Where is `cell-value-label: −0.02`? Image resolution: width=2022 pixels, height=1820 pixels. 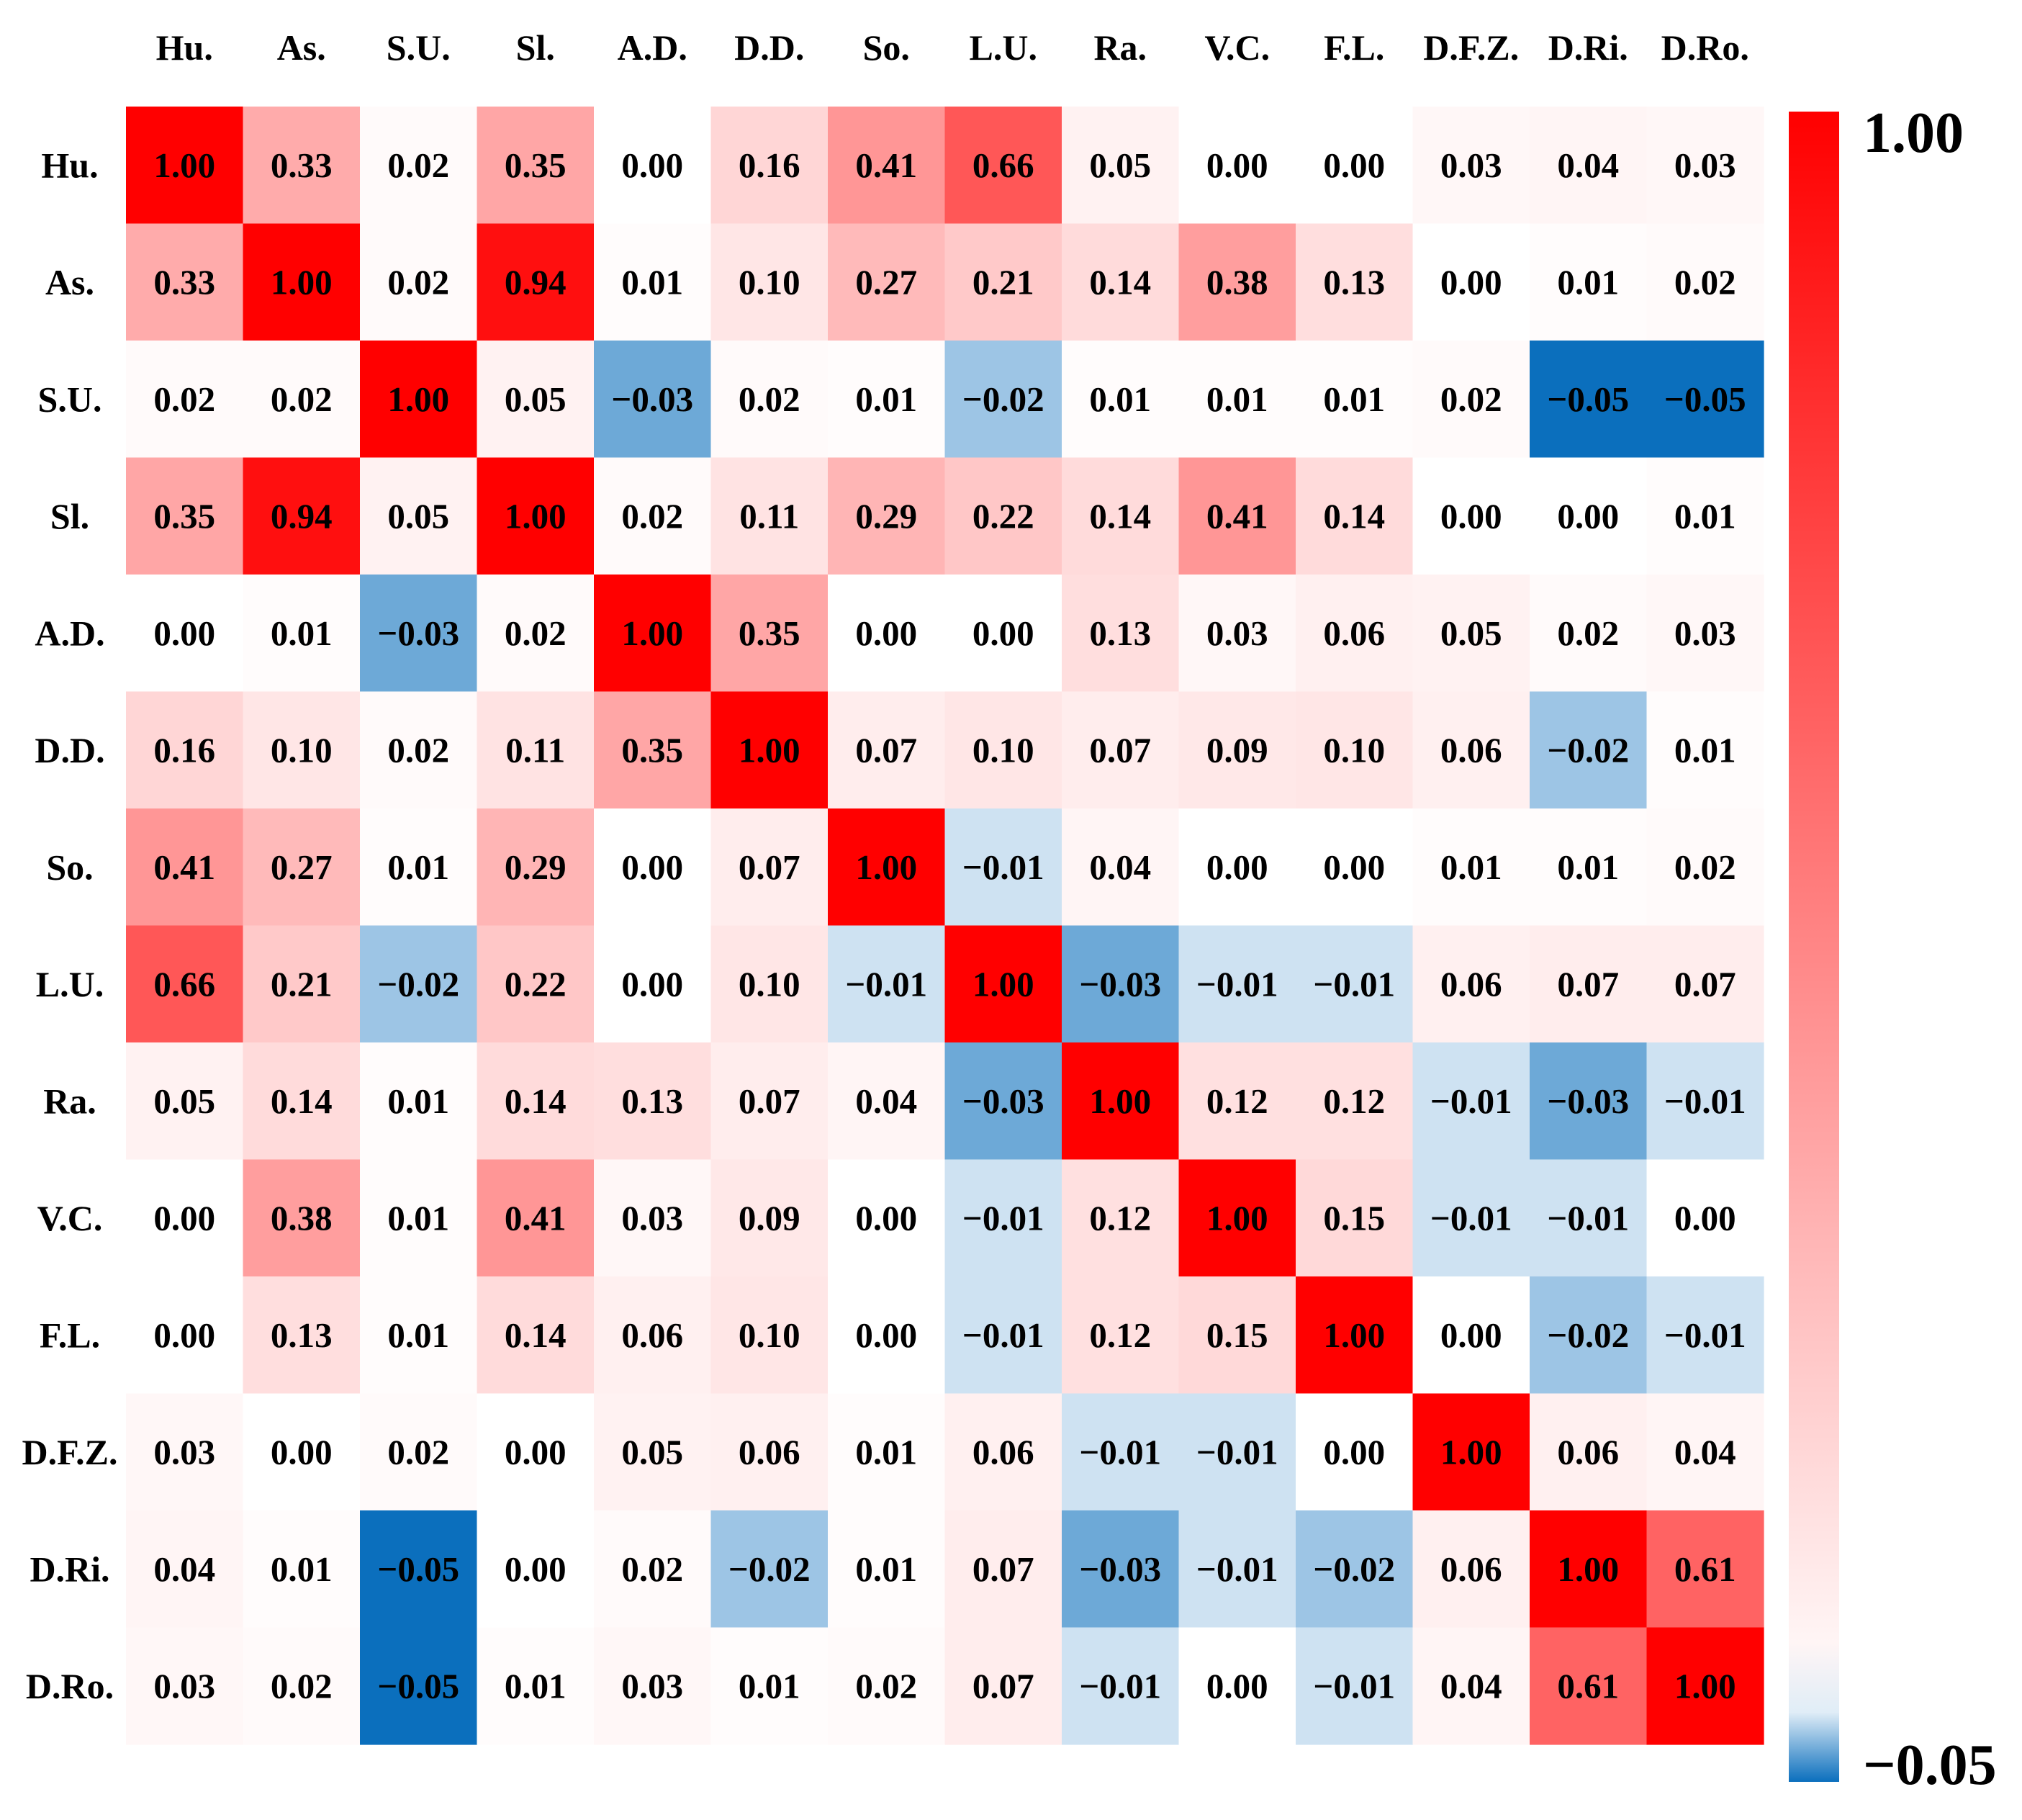
cell-value-label: −0.02 is located at coordinates (1588, 1335).